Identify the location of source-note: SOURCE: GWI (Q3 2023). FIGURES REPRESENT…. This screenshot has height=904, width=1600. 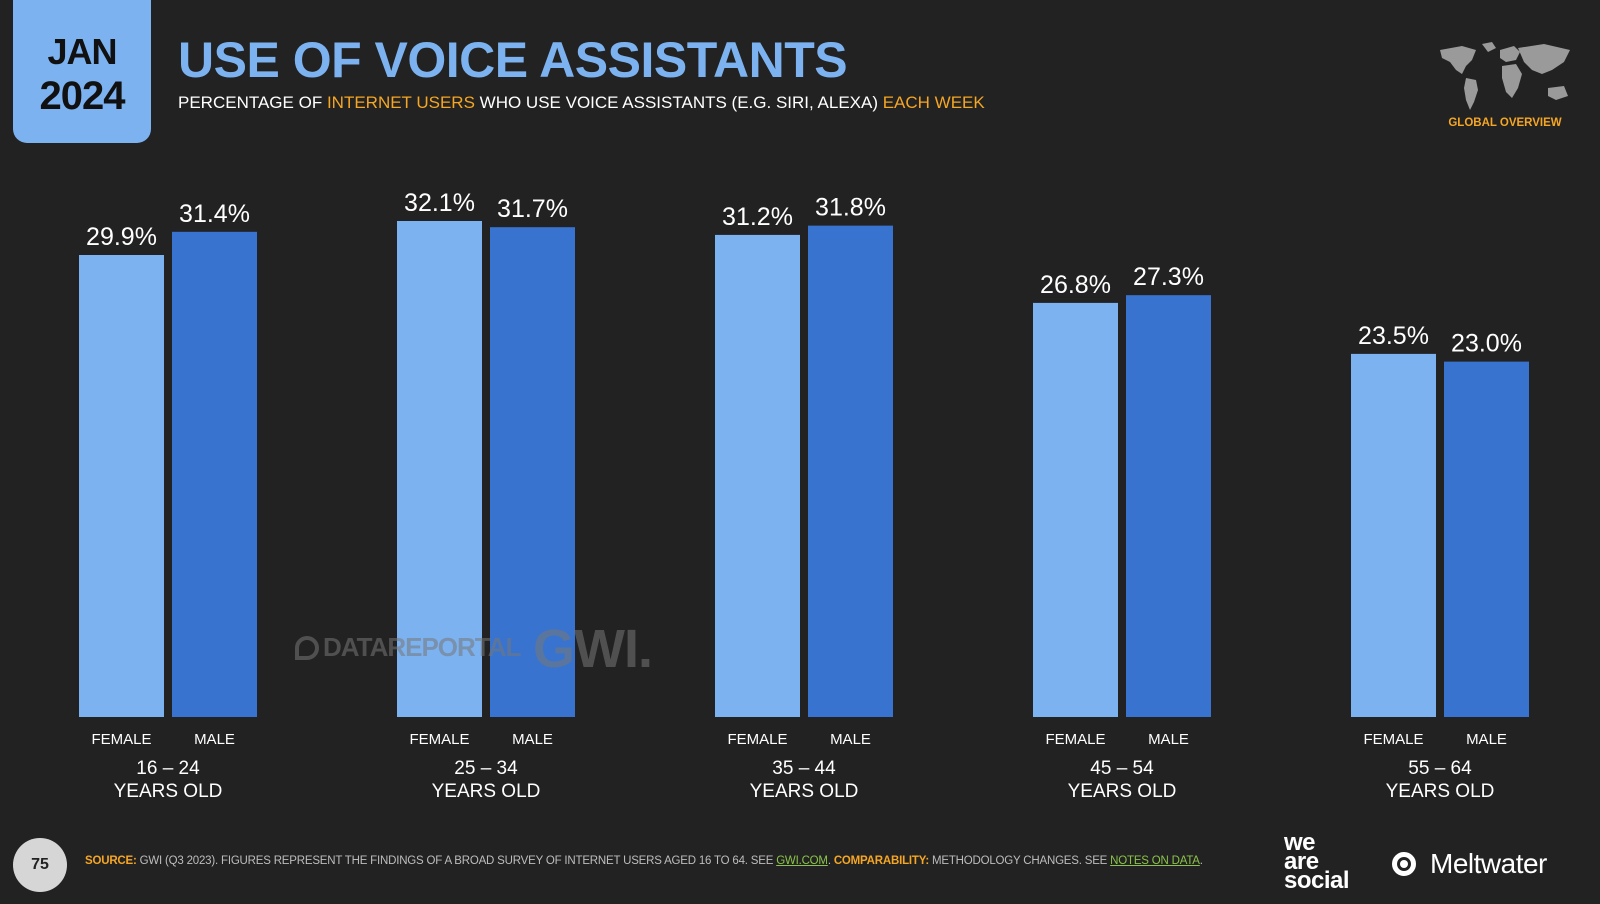
(644, 861).